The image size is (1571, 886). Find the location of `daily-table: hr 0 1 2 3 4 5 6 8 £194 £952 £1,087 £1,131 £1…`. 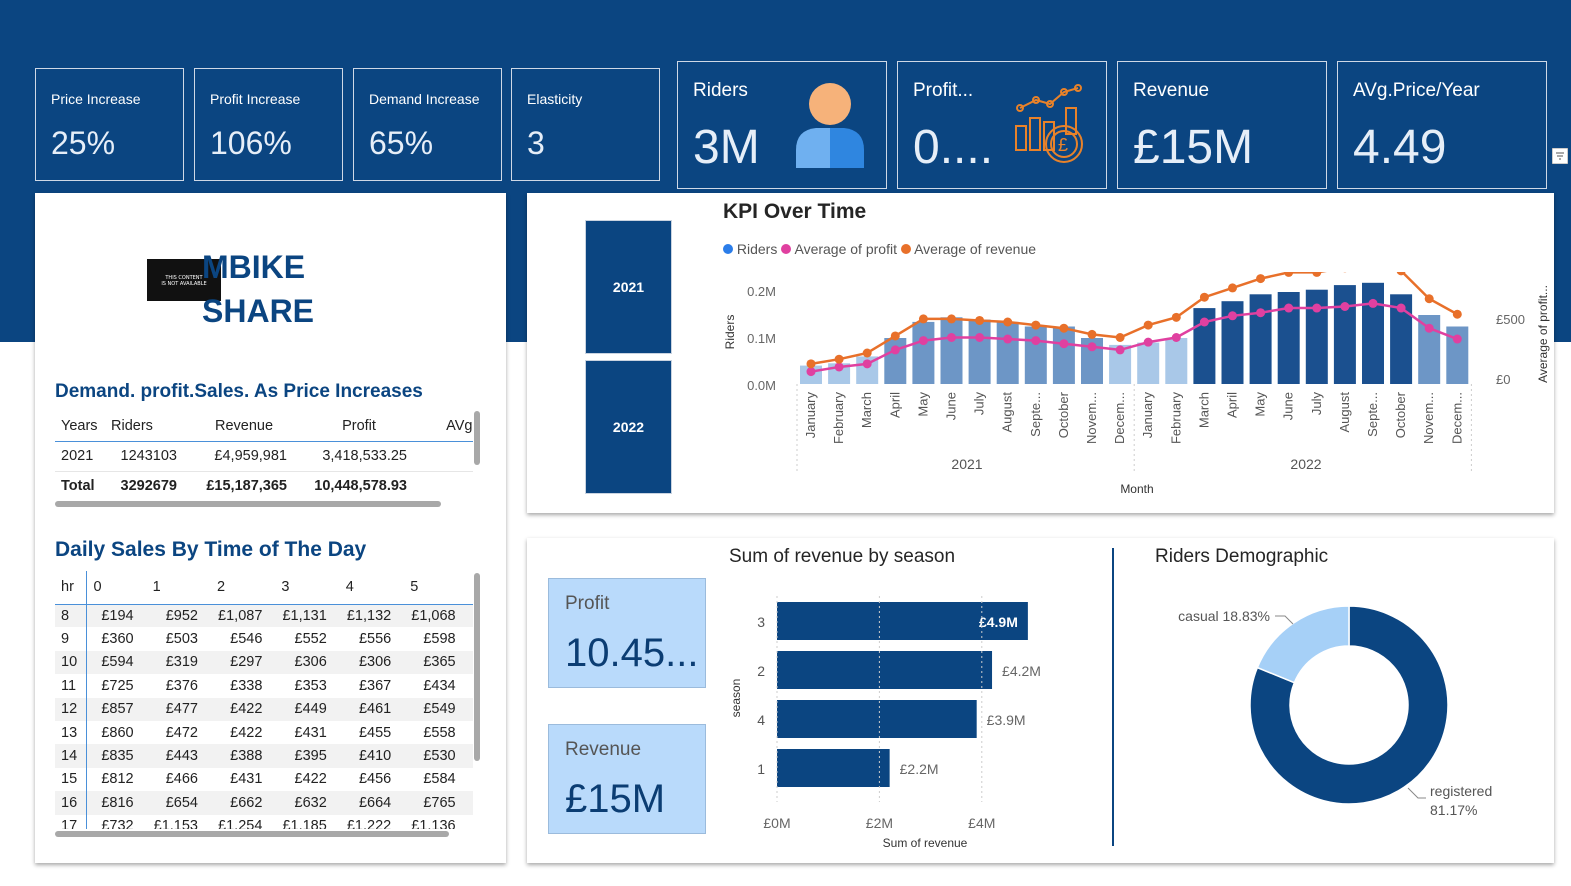

daily-table: hr 0 1 2 3 4 5 6 8 £194 £952 £1,087 £1,131 £1… is located at coordinates (264, 700).